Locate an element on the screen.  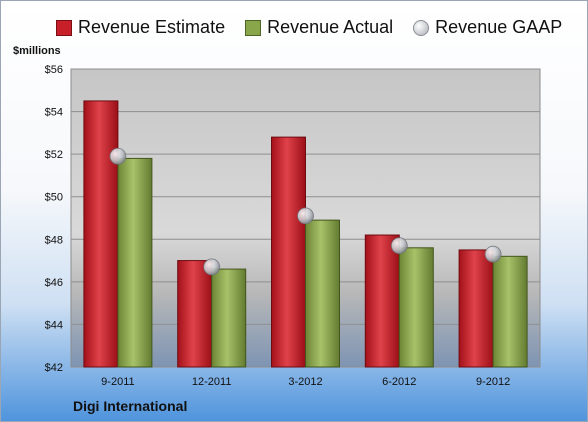
legend-item-gaap: Revenue GAAP is located at coordinates (487, 27).